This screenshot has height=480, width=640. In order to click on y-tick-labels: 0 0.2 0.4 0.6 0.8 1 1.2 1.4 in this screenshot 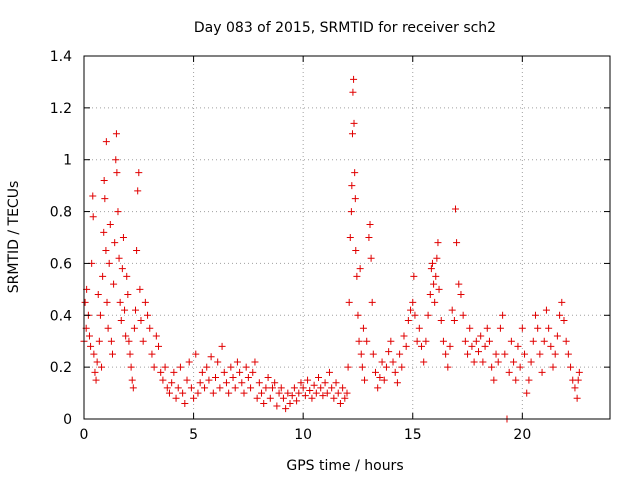, I will do `click(61, 238)`.